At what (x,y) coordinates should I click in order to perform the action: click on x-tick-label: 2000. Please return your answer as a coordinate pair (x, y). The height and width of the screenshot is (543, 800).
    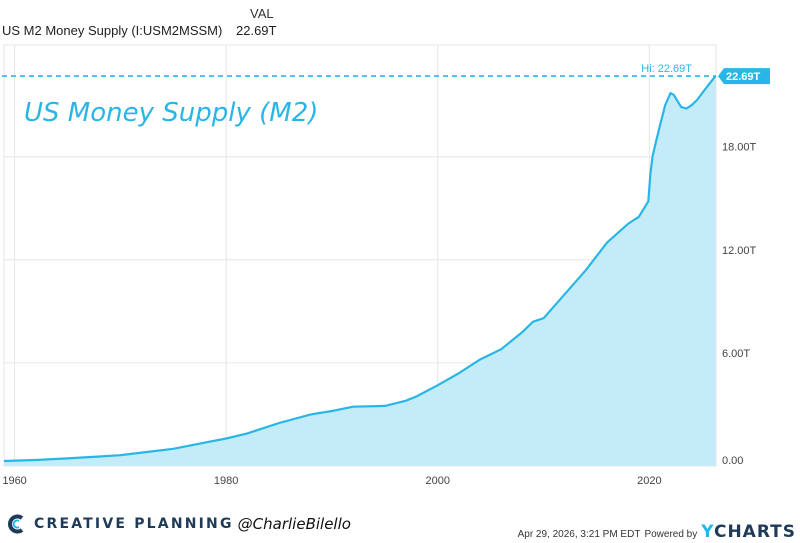
    Looking at the image, I should click on (438, 481).